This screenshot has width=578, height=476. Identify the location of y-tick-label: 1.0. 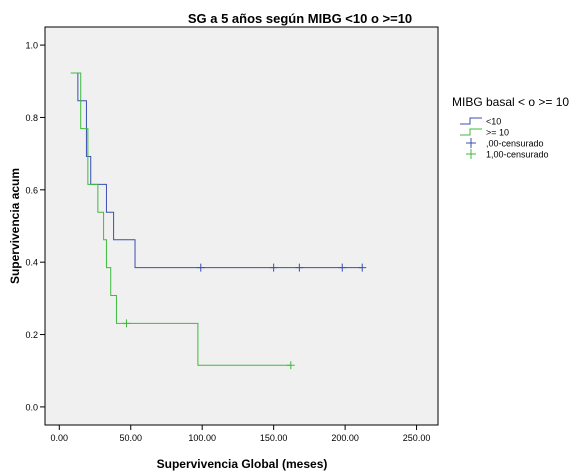
(31, 46).